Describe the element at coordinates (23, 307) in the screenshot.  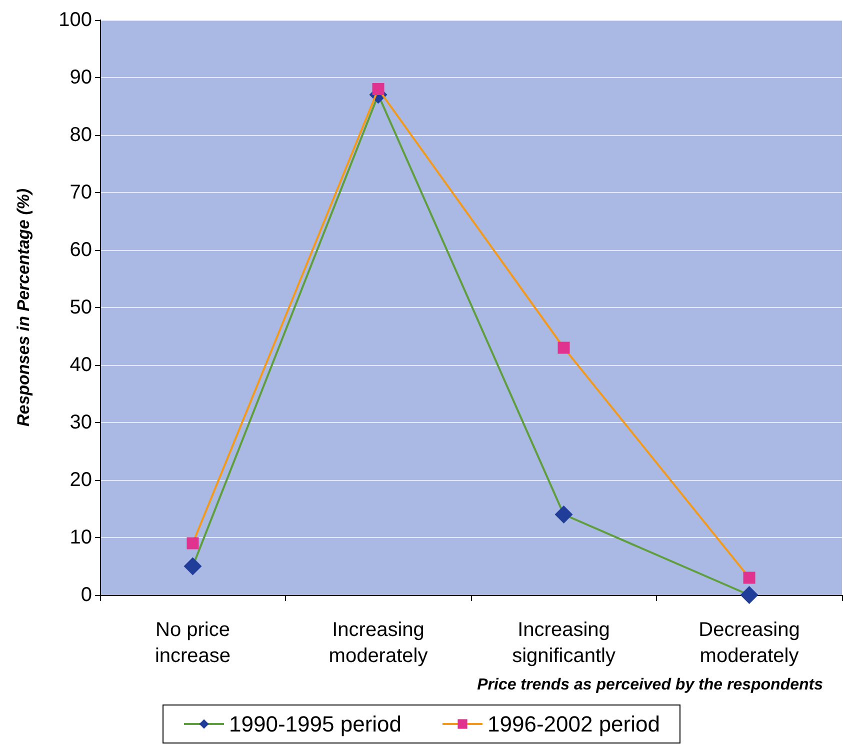
I see `y-axis-title: Responses in Percentage (%)` at that location.